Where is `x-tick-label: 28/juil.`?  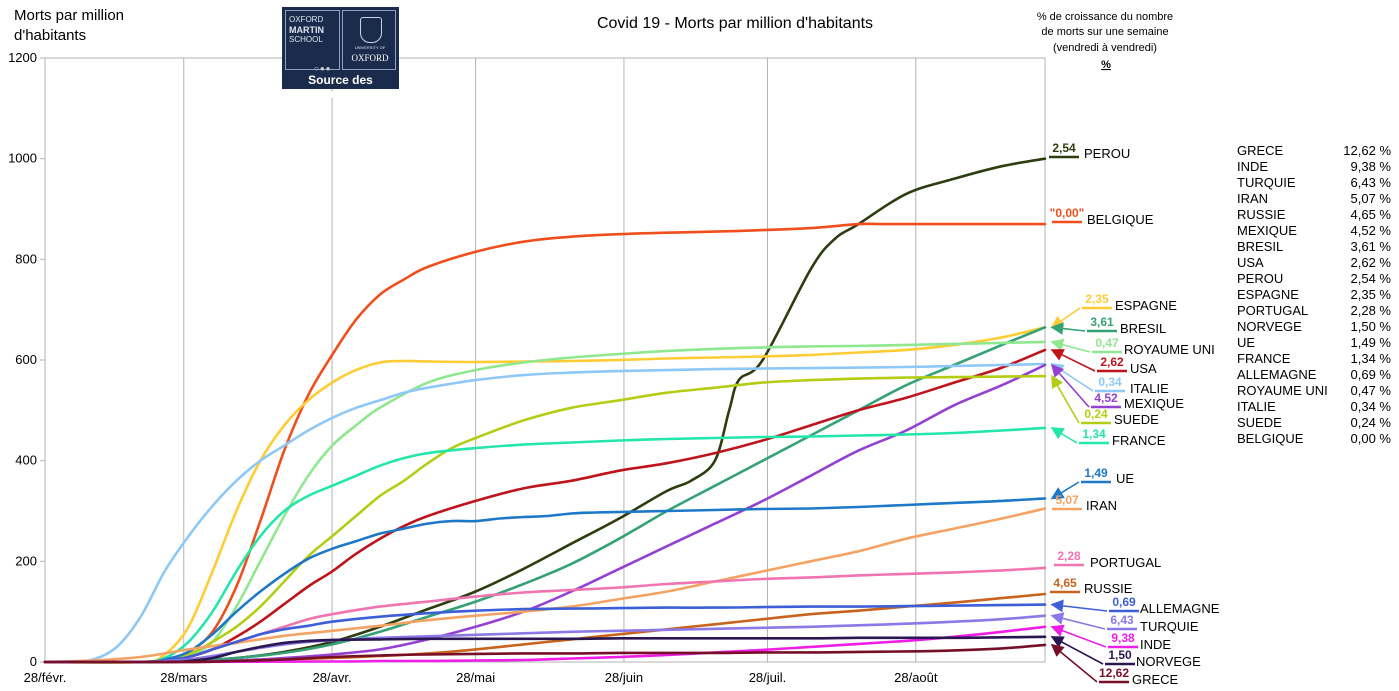
x-tick-label: 28/juil. is located at coordinates (768, 677).